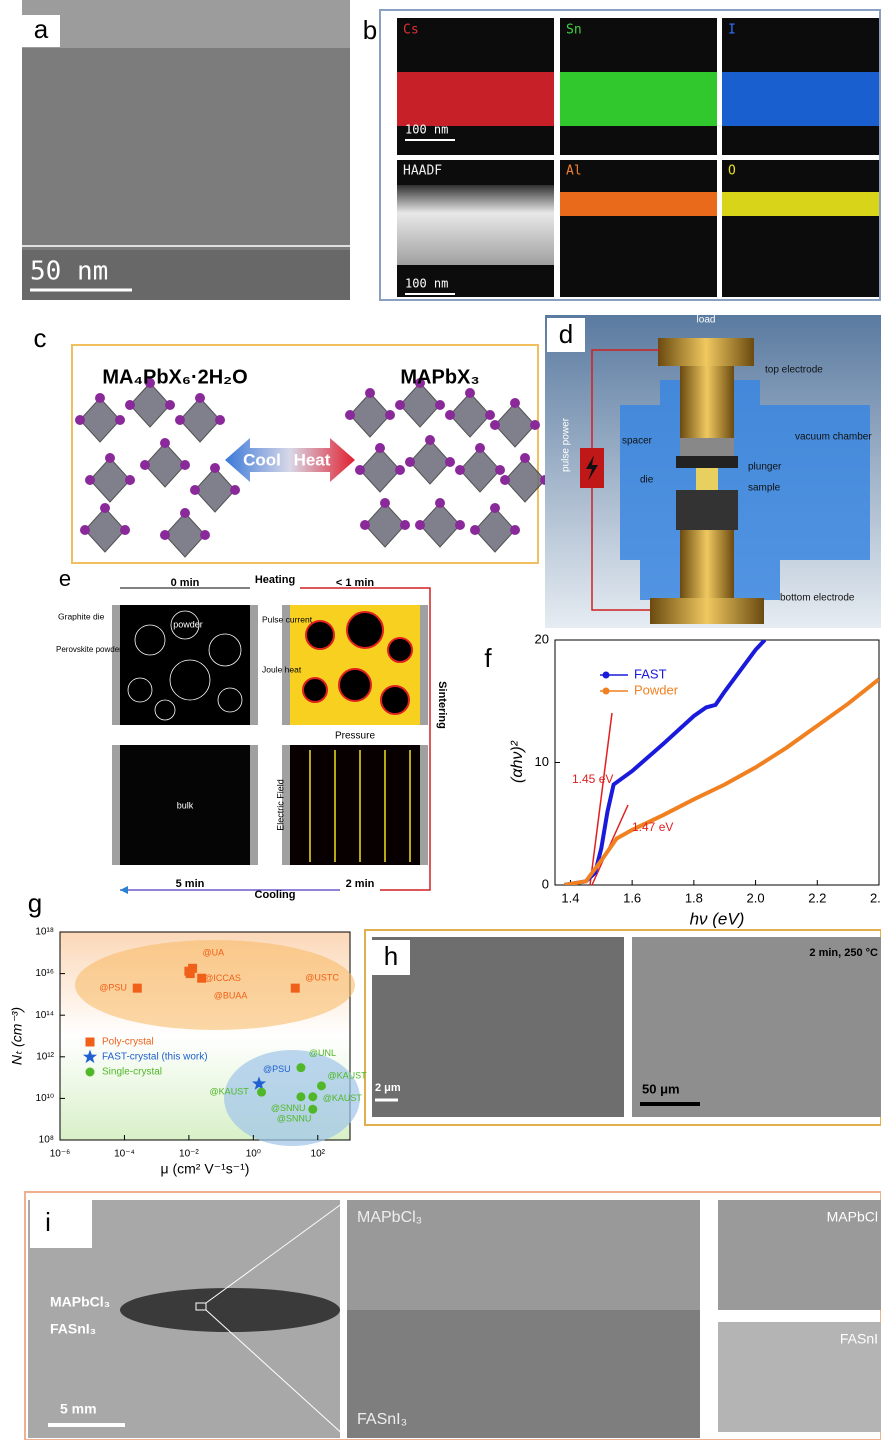 This screenshot has height=1445, width=881. What do you see at coordinates (706, 352) in the screenshot?
I see `top-electrode` at bounding box center [706, 352].